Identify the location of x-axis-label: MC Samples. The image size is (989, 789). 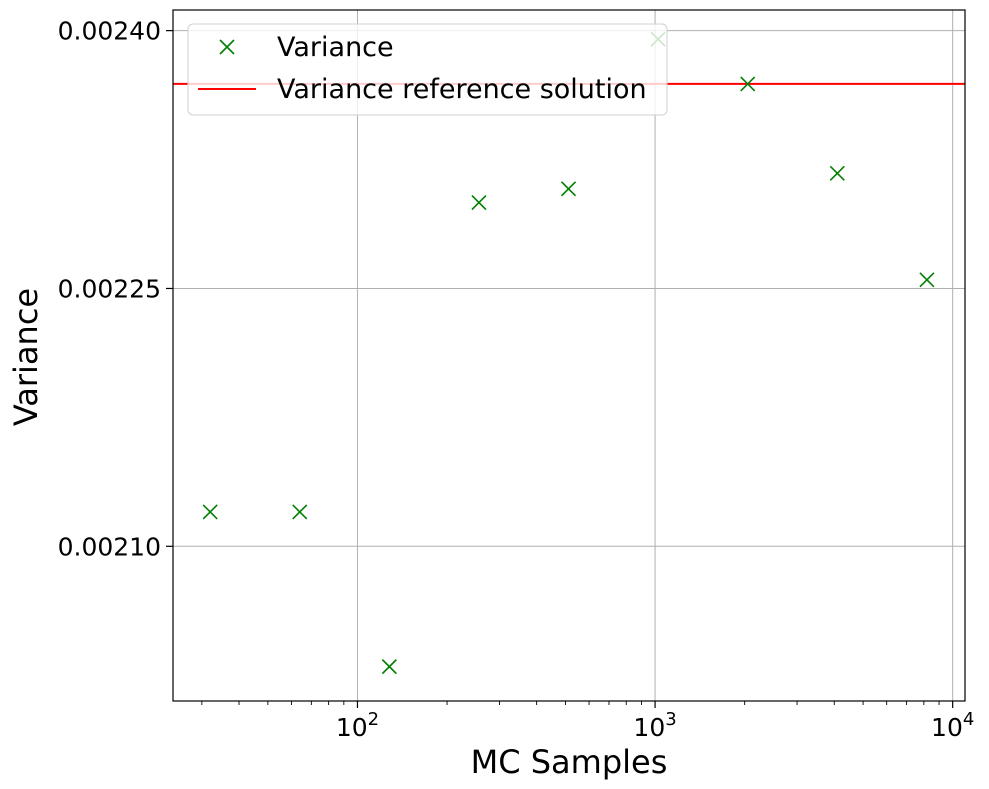
(569, 762).